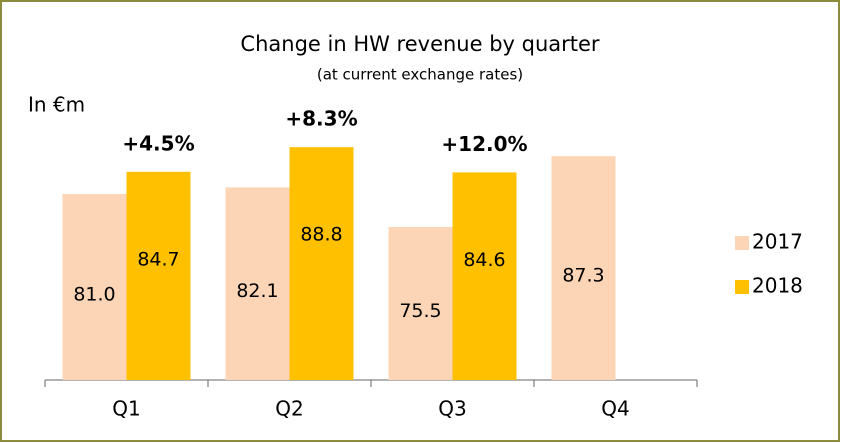  What do you see at coordinates (289, 409) in the screenshot?
I see `x-tick-label: Q2` at bounding box center [289, 409].